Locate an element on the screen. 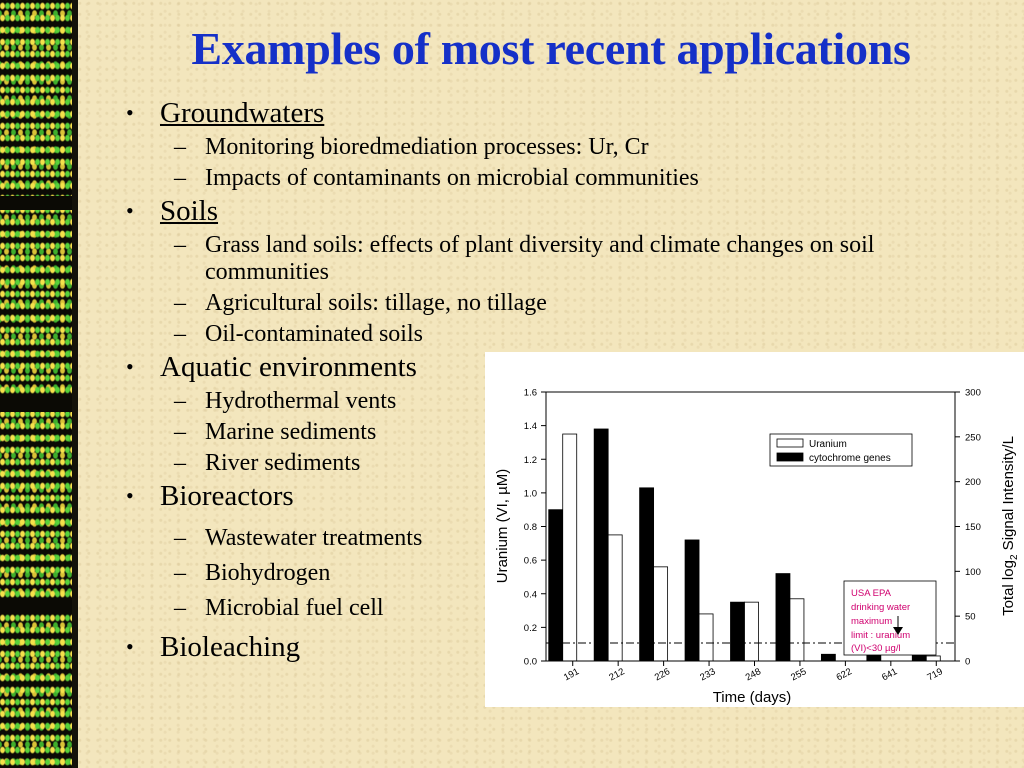 Image resolution: width=1024 pixels, height=768 pixels. x-axis-label: Time (days) is located at coordinates (752, 697).